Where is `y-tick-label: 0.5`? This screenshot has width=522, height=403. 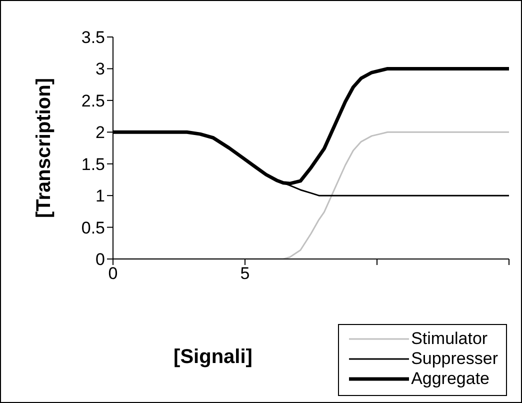
y-tick-label: 0.5 is located at coordinates (93, 228).